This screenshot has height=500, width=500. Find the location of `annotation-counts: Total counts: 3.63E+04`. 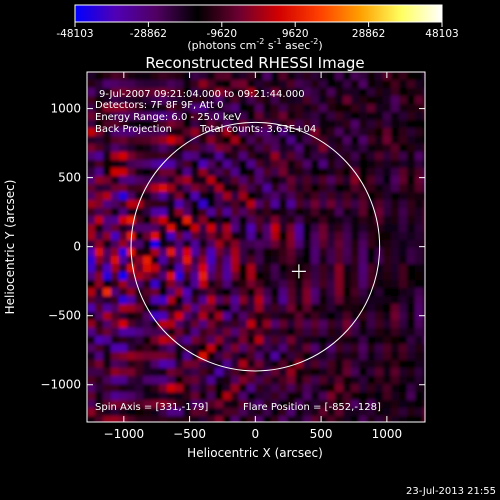

annotation-counts: Total counts: 3.63E+04 is located at coordinates (257, 129).